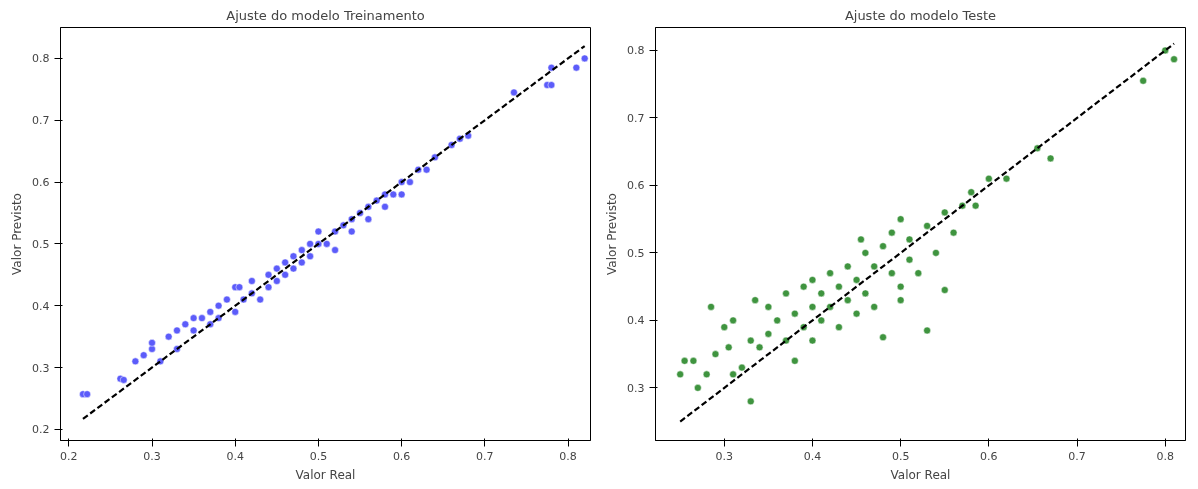 The image size is (1198, 489). What do you see at coordinates (69, 456) in the screenshot?
I see `x-tick-label: 0.2` at bounding box center [69, 456].